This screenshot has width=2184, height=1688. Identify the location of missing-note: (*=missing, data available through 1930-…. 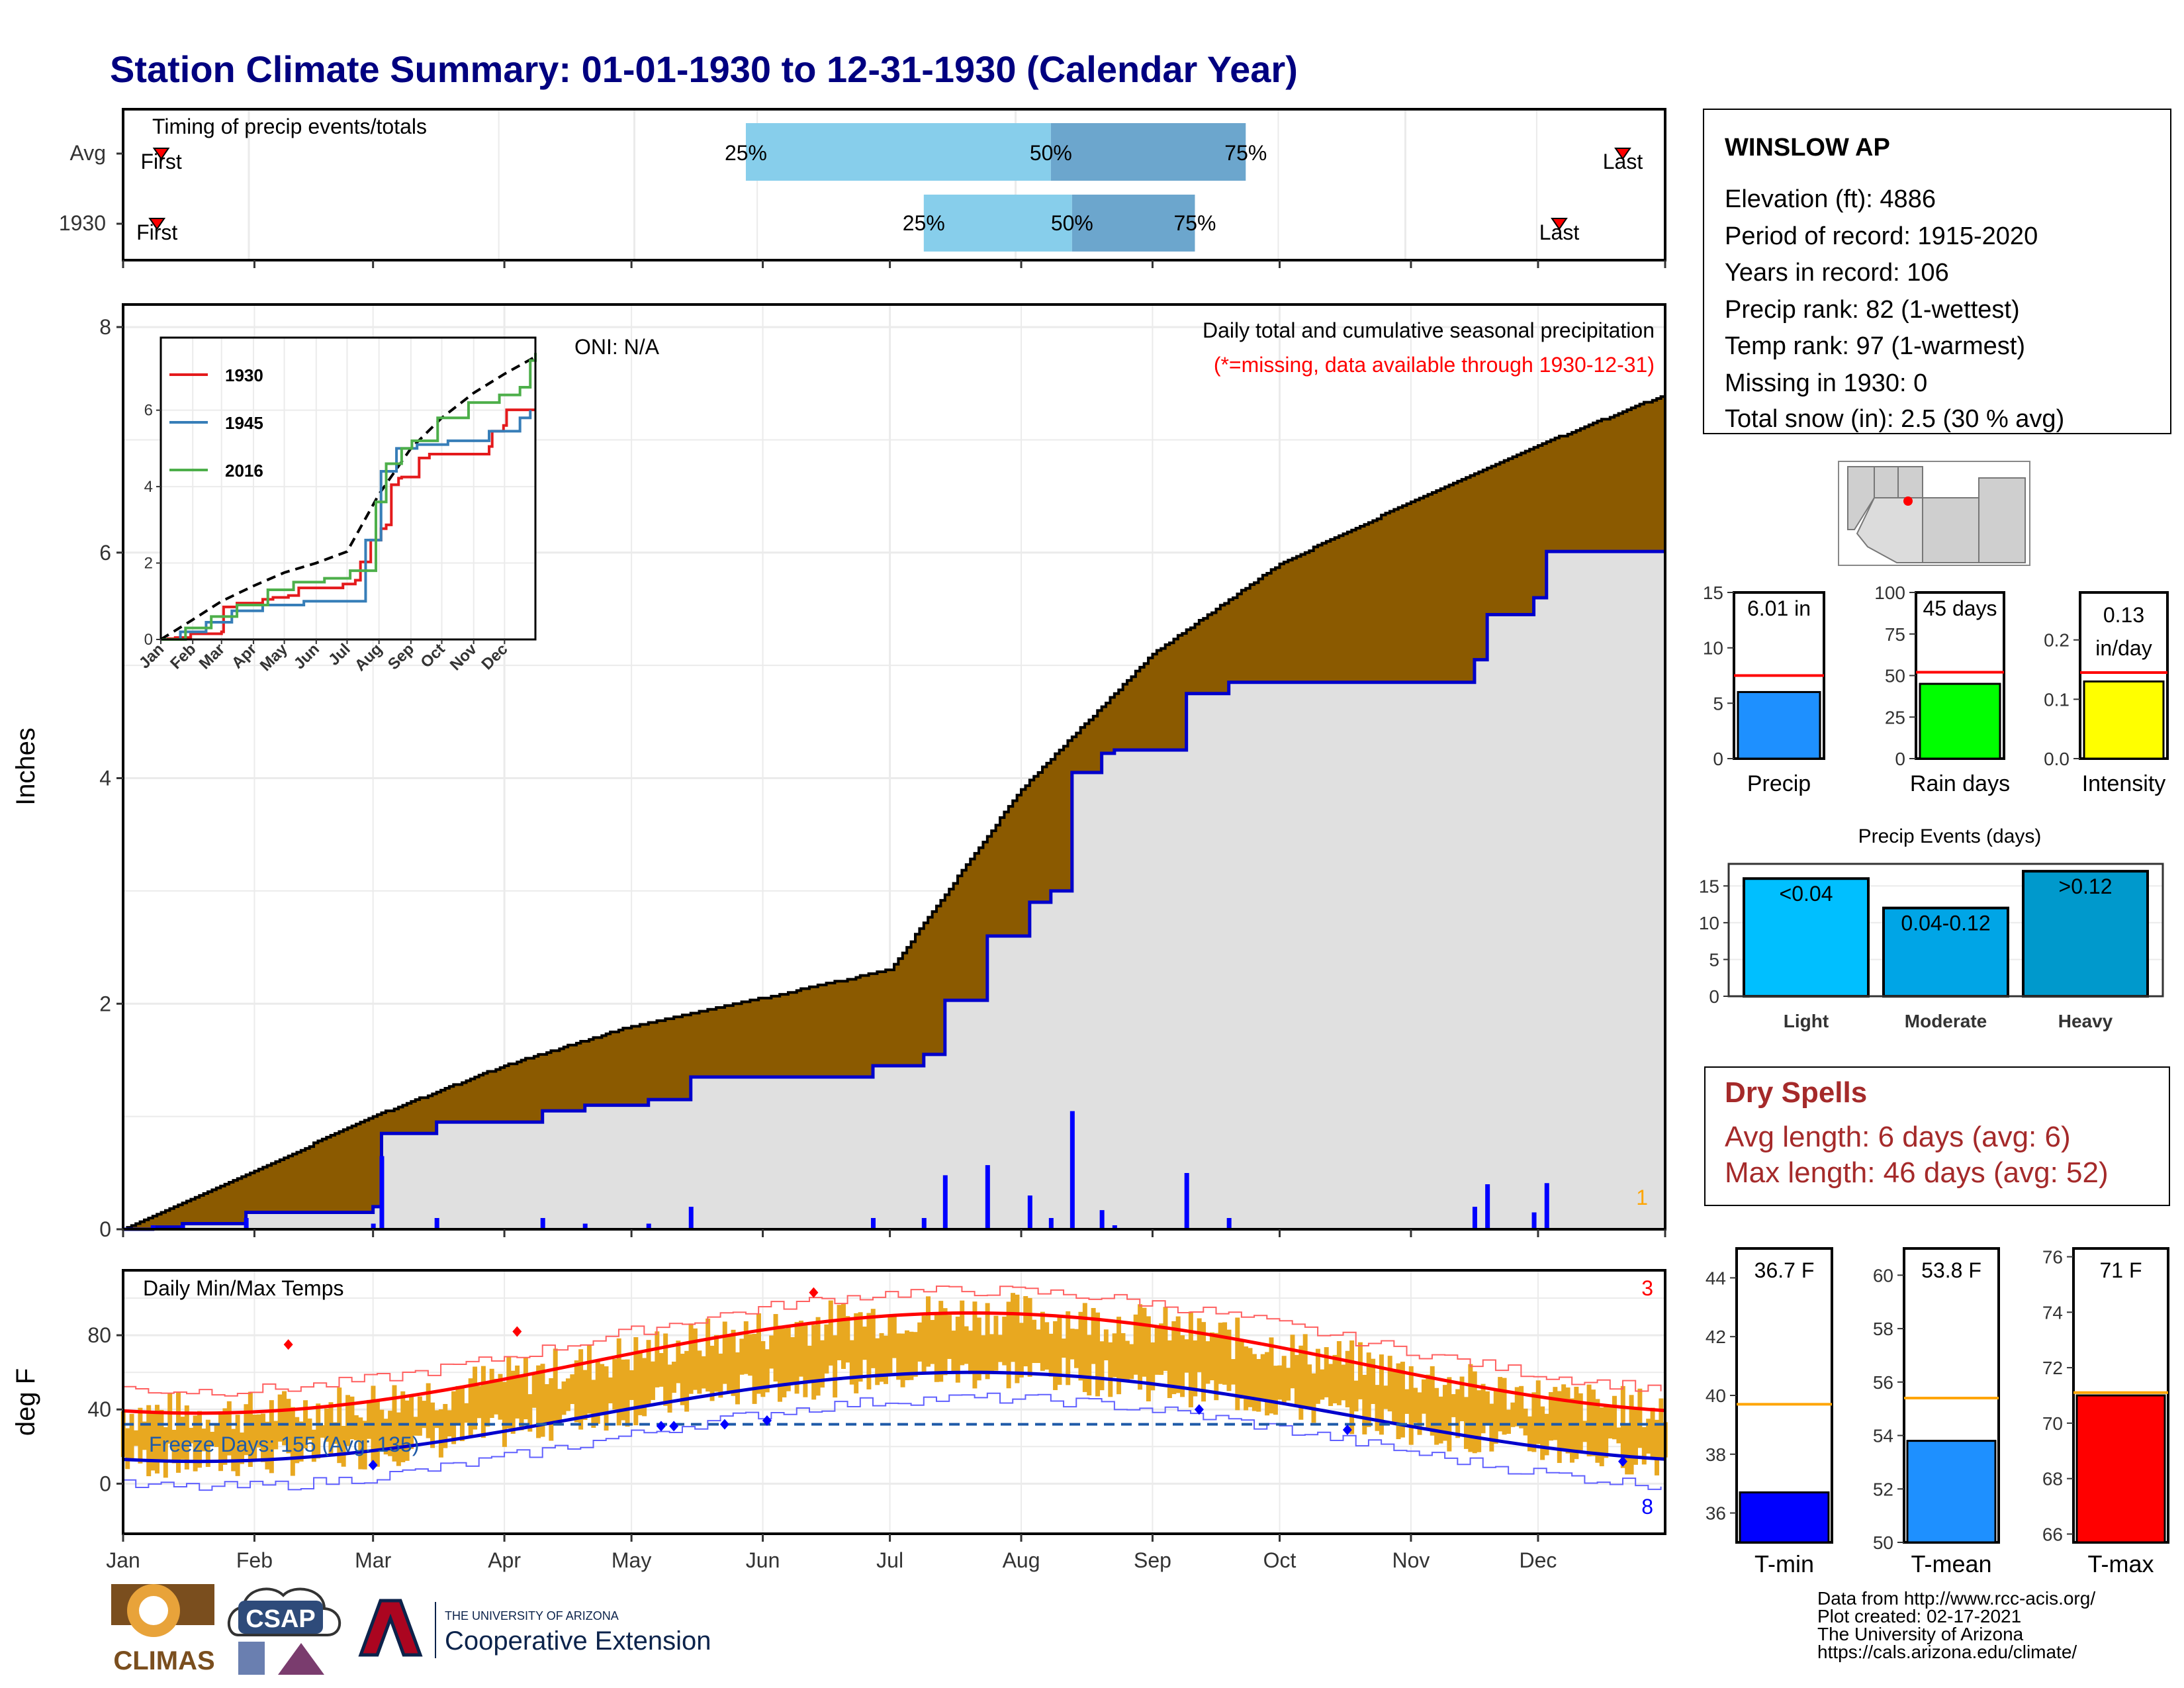
(1434, 365).